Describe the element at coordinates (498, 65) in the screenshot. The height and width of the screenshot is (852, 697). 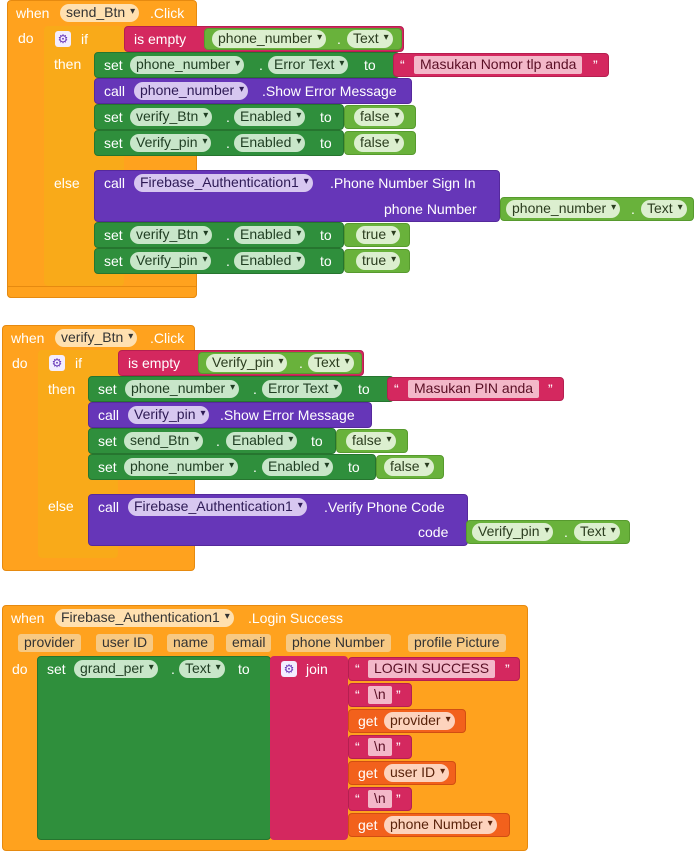
I see `text-literal: Masukan Nomor tlp anda` at that location.